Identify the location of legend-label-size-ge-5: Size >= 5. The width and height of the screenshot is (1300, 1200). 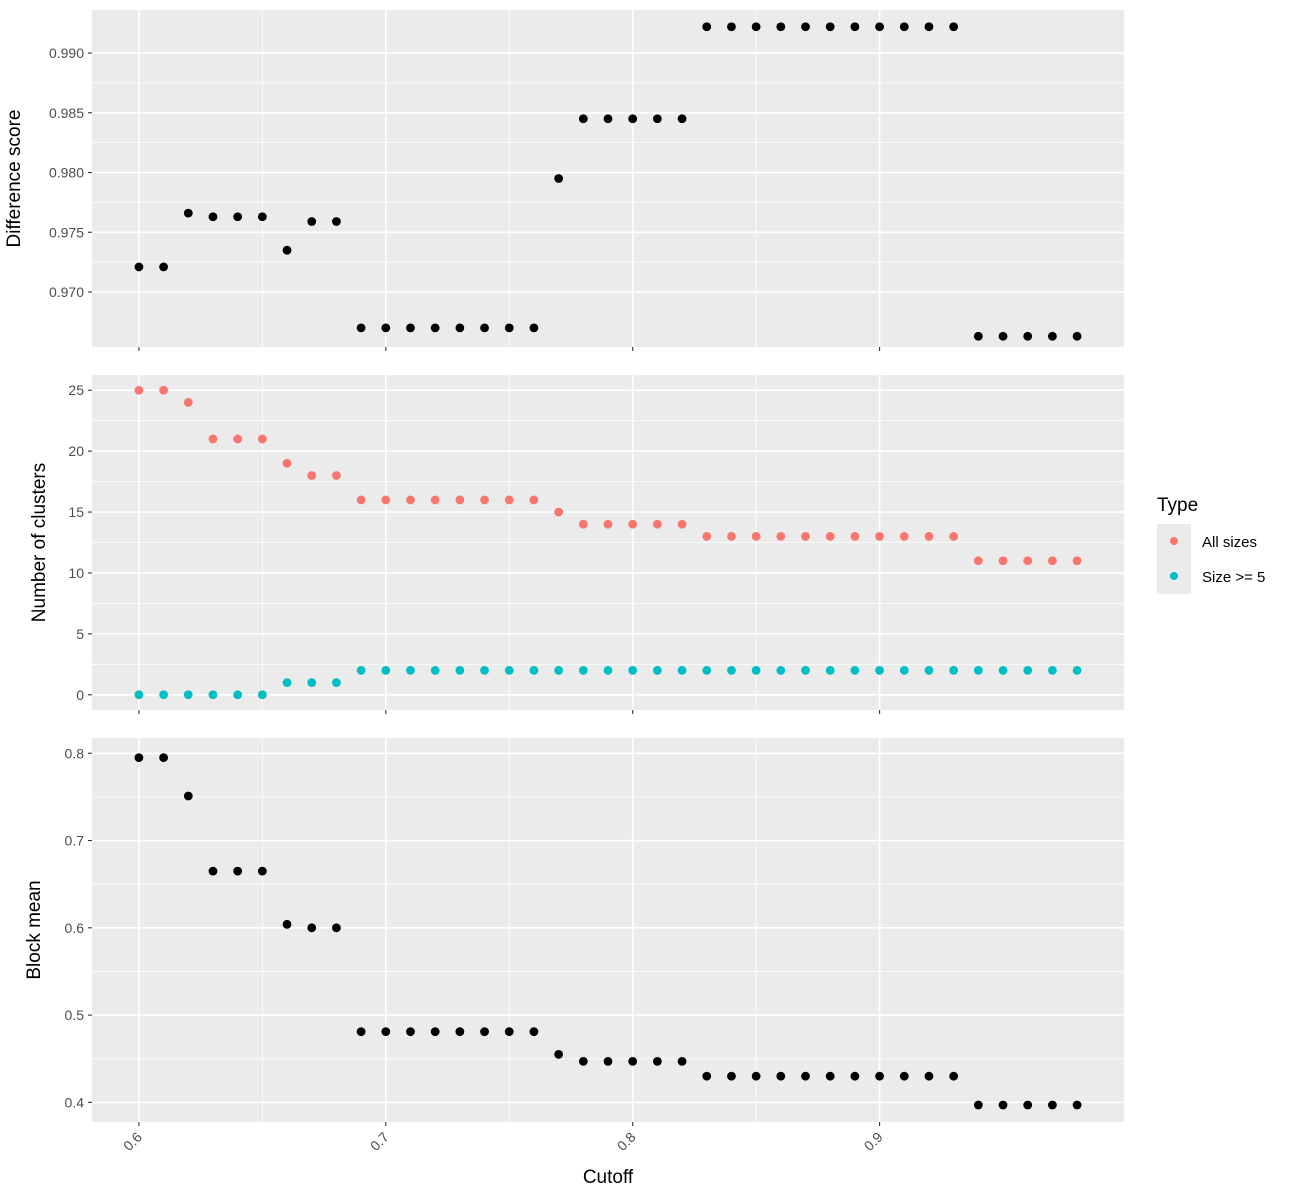
(1233, 577).